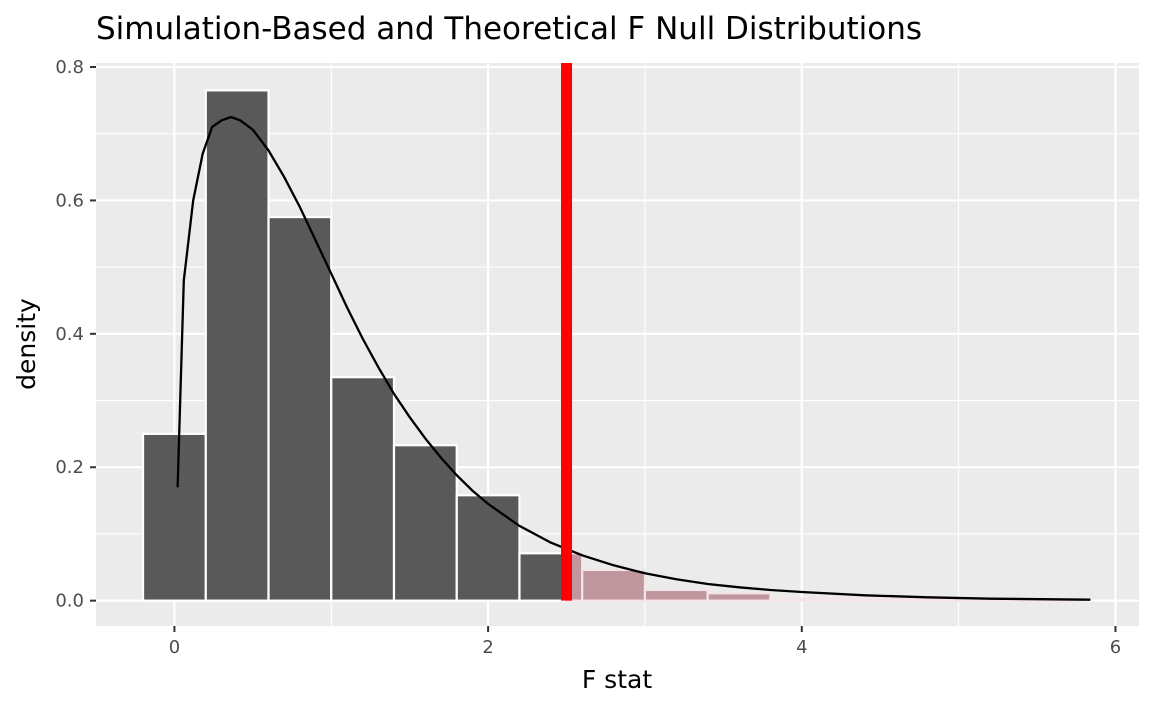 The width and height of the screenshot is (1152, 711). What do you see at coordinates (174, 647) in the screenshot?
I see `x-tick-label: 0` at bounding box center [174, 647].